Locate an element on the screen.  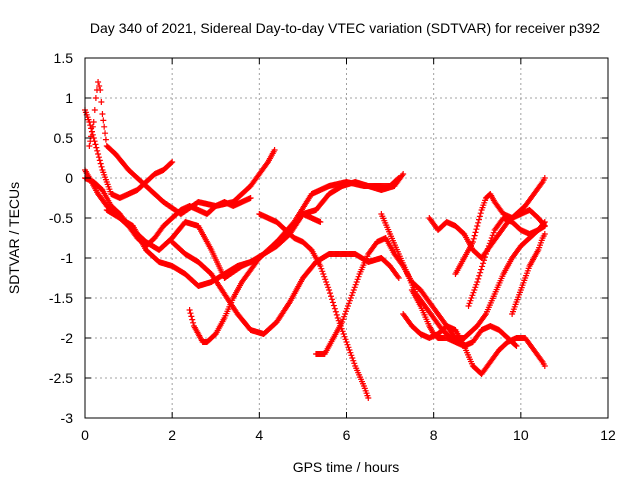
x-tick-label: 0 is located at coordinates (85, 435).